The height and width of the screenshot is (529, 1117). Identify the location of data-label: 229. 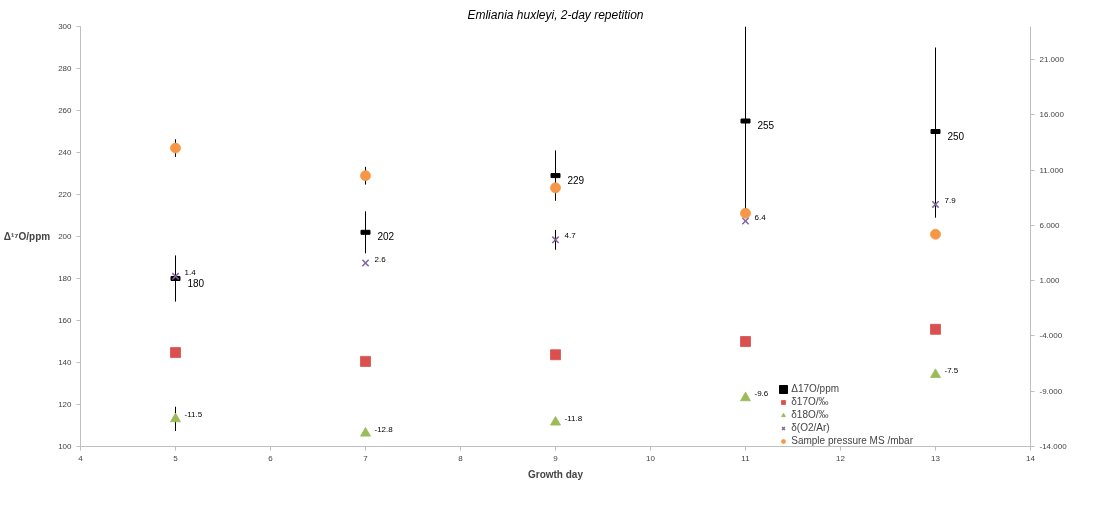
(576, 180).